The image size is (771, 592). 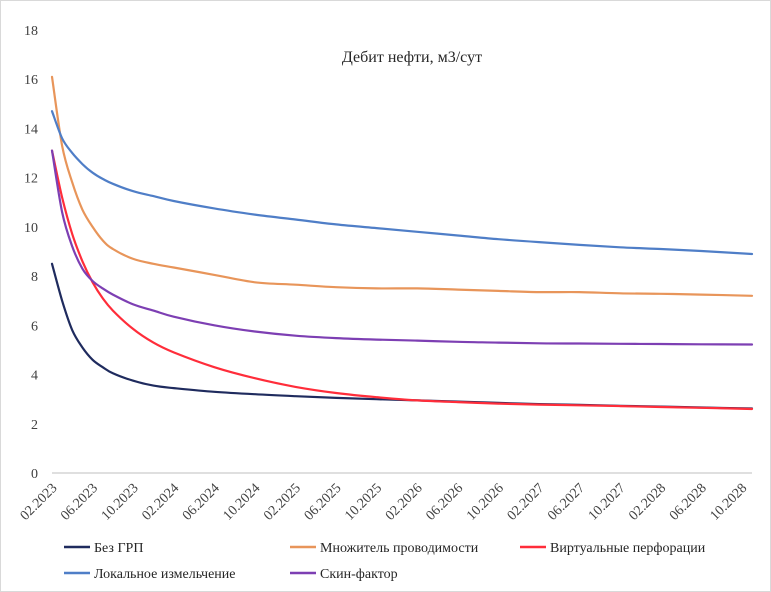 I want to click on x-tick-label: 06.2027, so click(x=566, y=502).